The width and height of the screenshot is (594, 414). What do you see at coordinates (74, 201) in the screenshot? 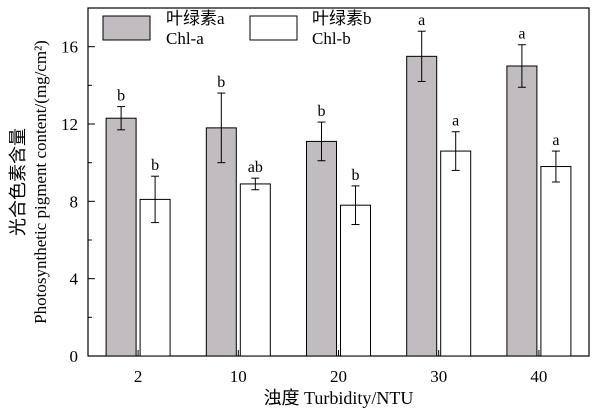
I see `y-tick-label: 8` at bounding box center [74, 201].